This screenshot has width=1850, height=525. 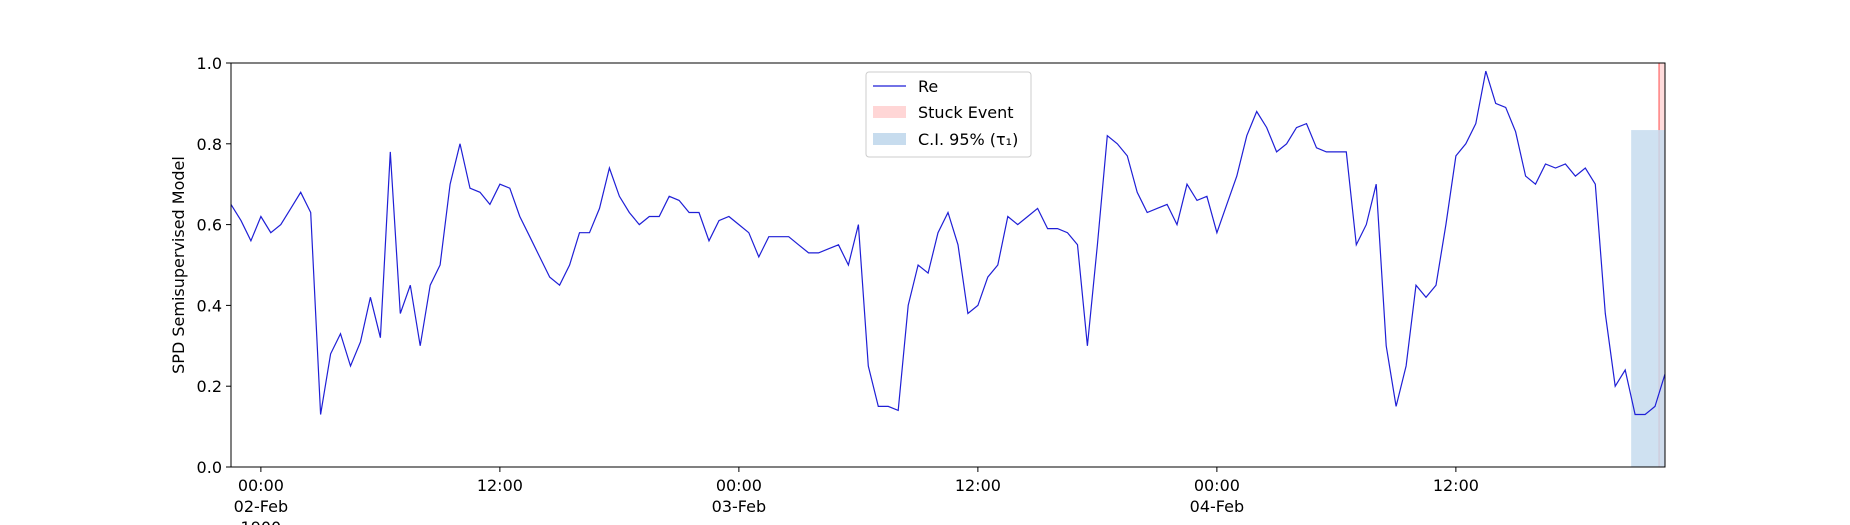 I want to click on legend-label: Stuck Event, so click(x=966, y=112).